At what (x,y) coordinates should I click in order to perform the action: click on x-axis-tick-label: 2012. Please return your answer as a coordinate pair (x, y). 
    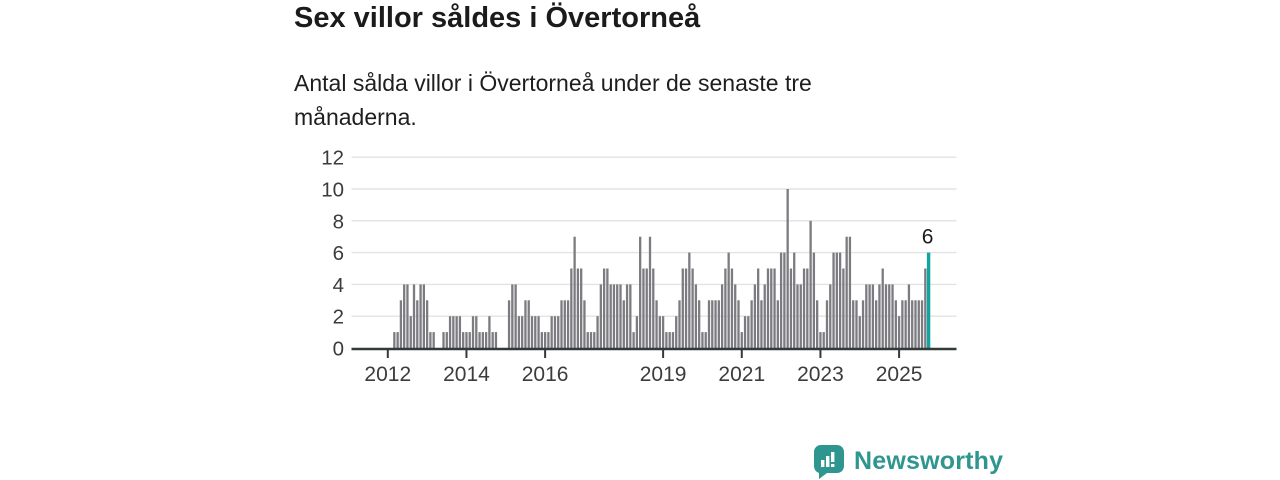
    Looking at the image, I should click on (387, 374).